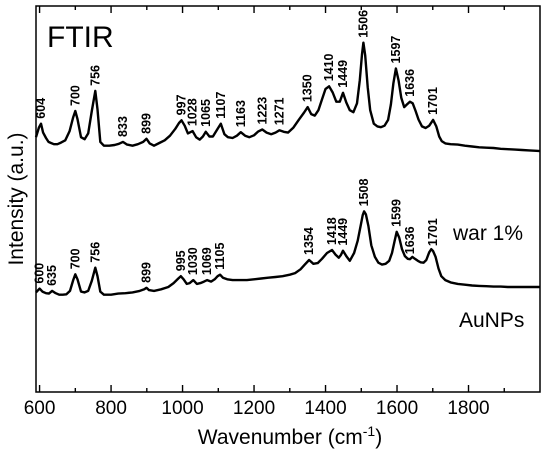  Describe the element at coordinates (221, 105) in the screenshot. I see `peak-label: 1107` at that location.